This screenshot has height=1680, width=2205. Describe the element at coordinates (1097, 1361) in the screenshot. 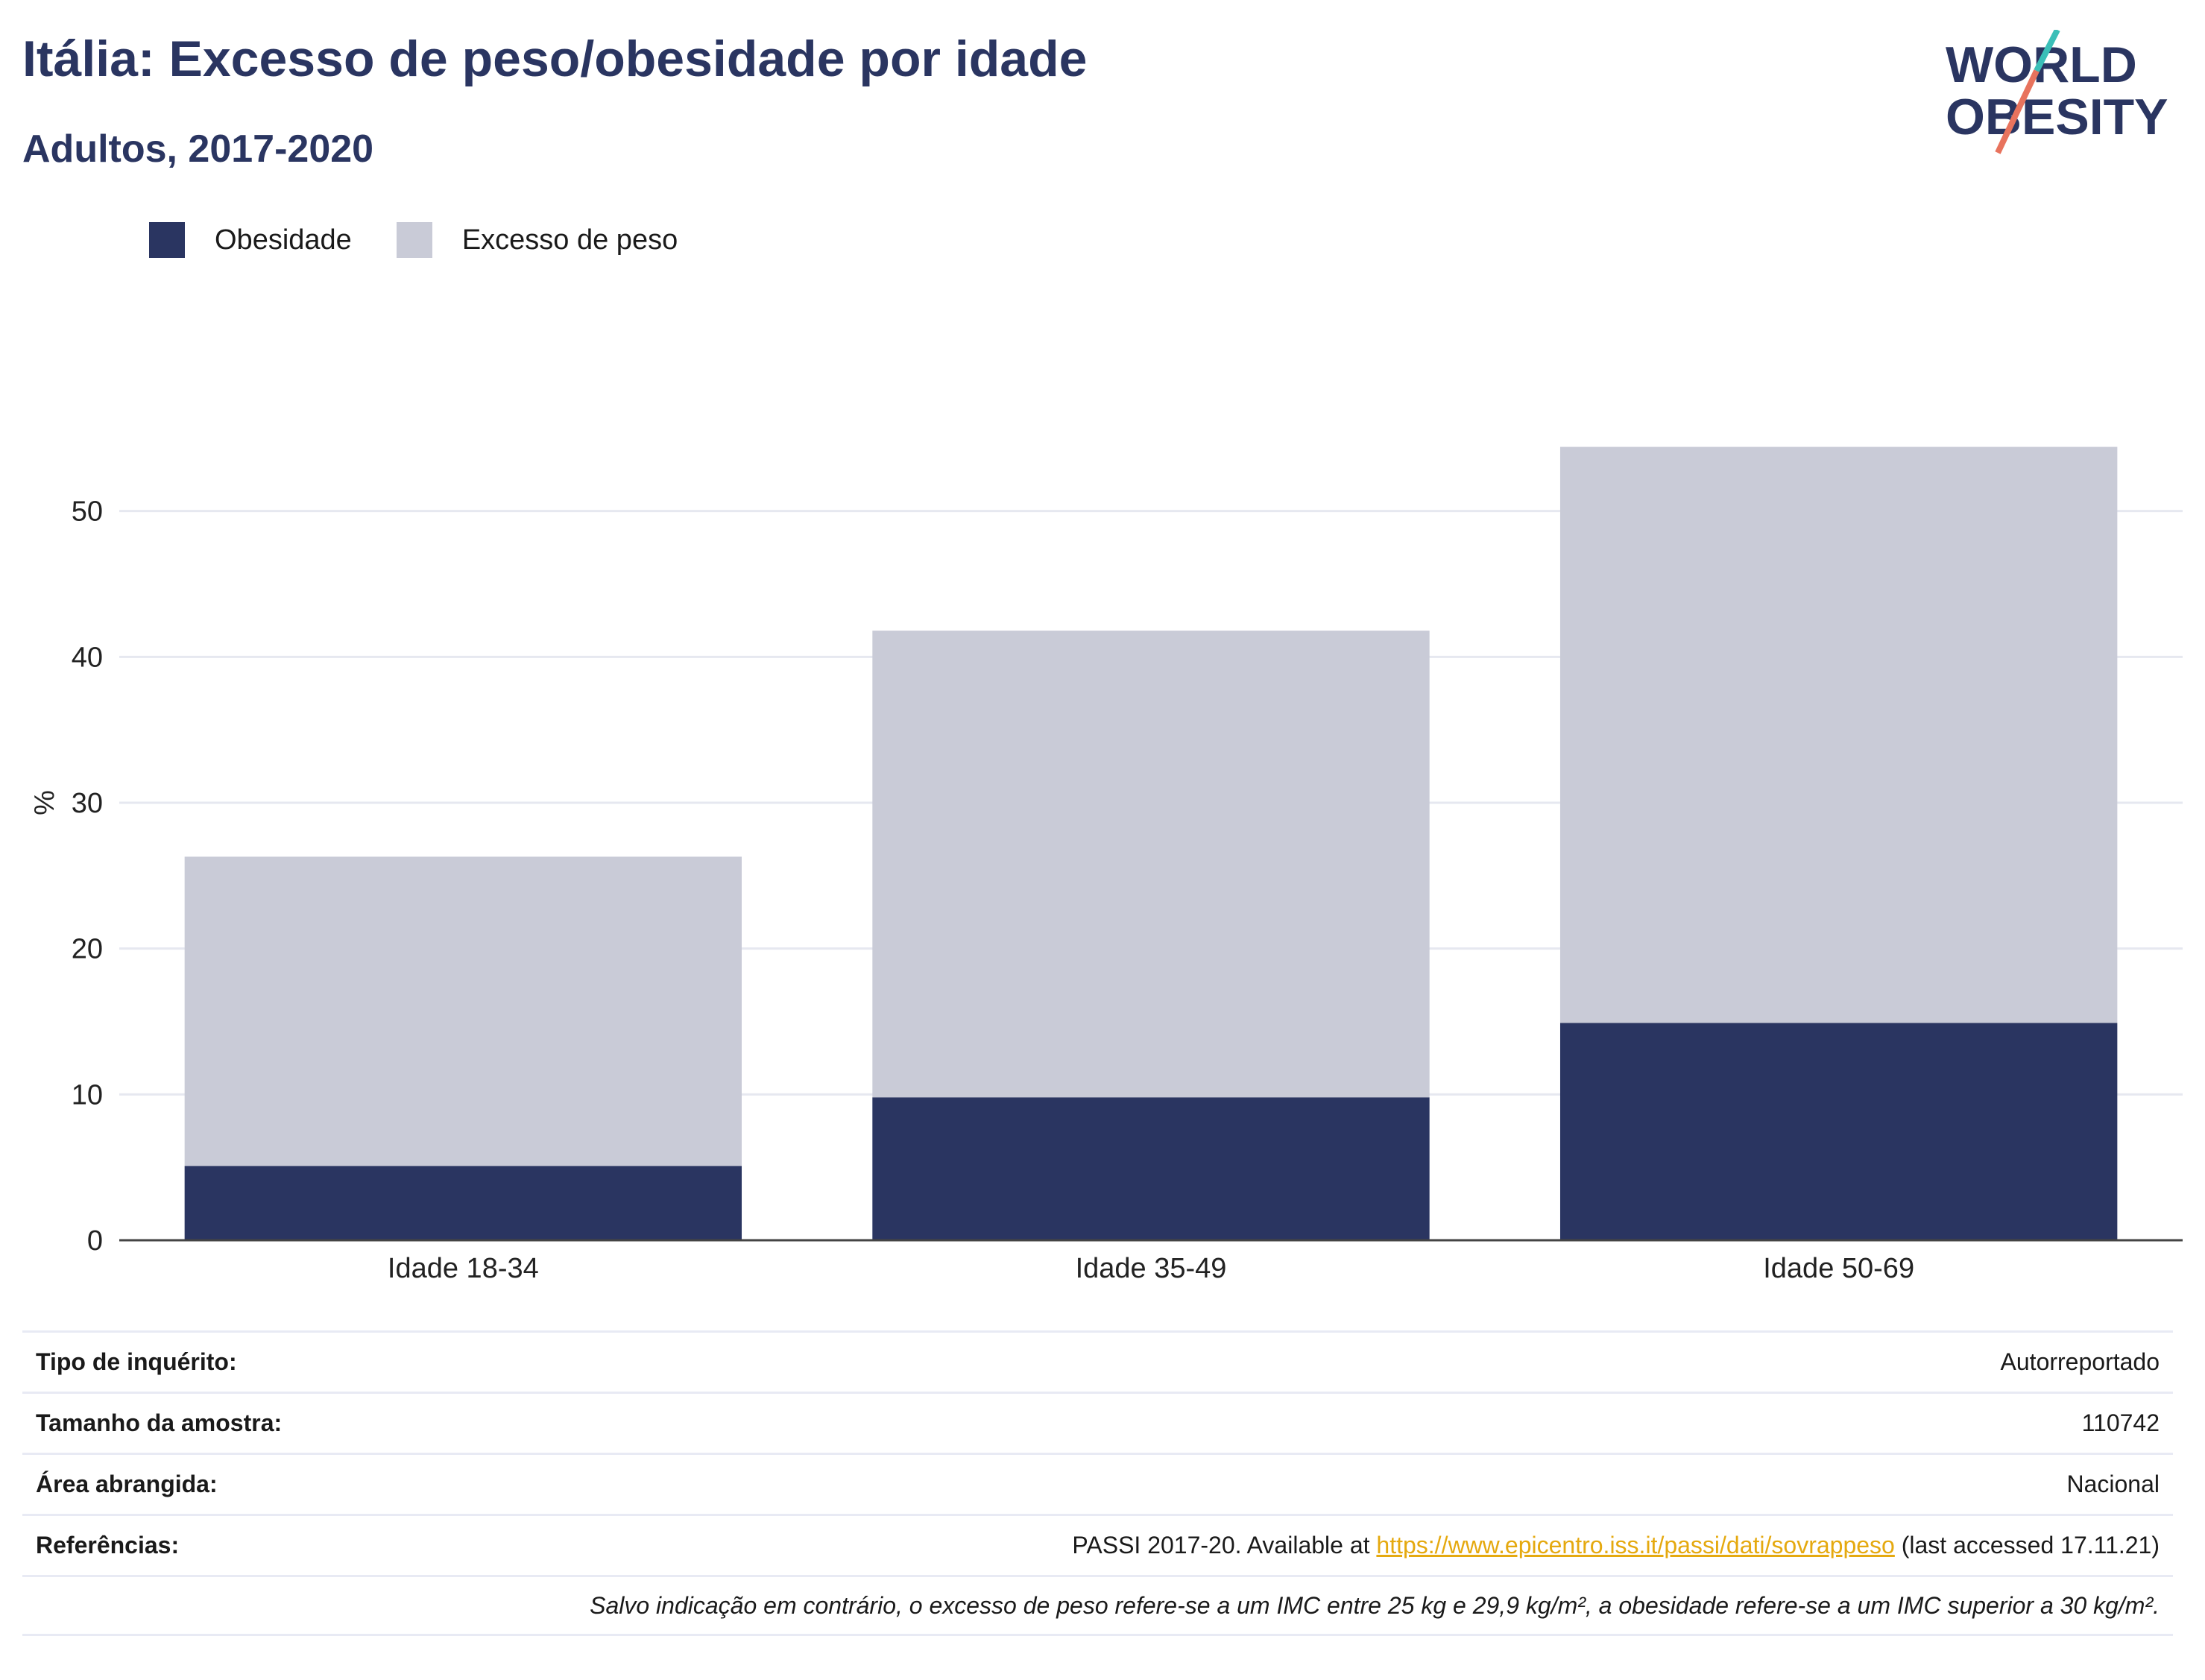

I see `info-row-survey: Tipo de inquérito: Autorreportado` at that location.